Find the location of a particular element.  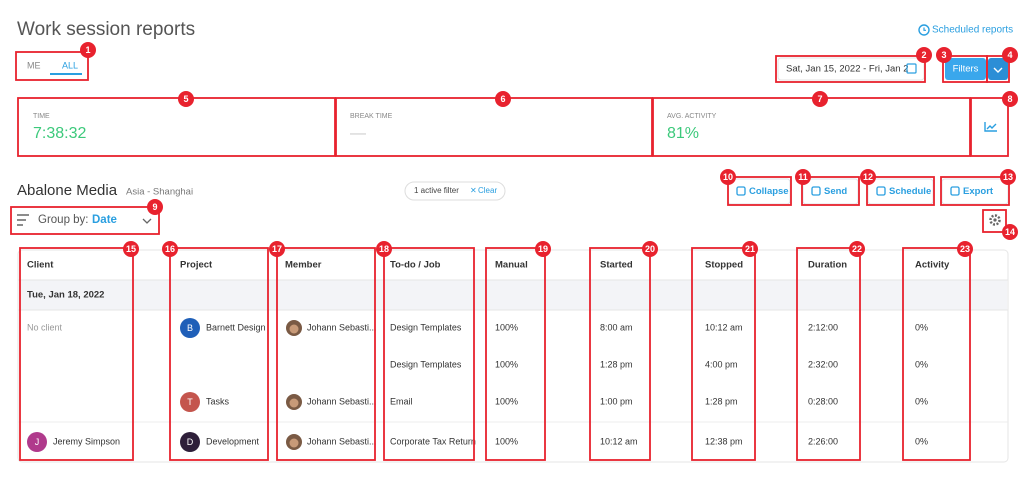

annotation-number: 13 is located at coordinates (1008, 177).